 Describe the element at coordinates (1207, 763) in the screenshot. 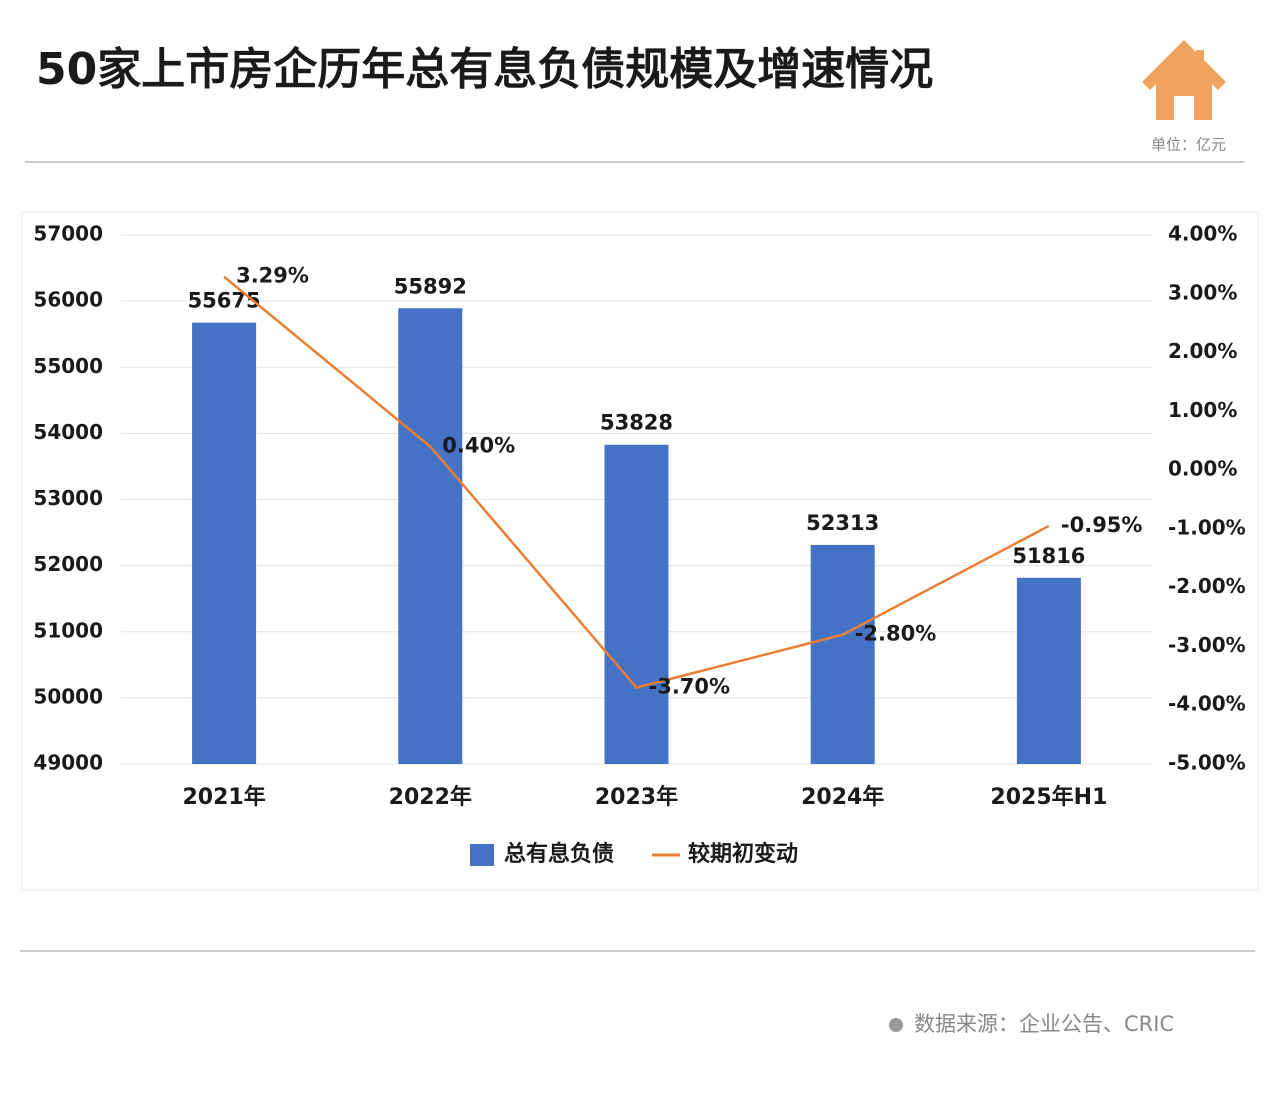

I see `y2-tick-label: -5.00%` at that location.